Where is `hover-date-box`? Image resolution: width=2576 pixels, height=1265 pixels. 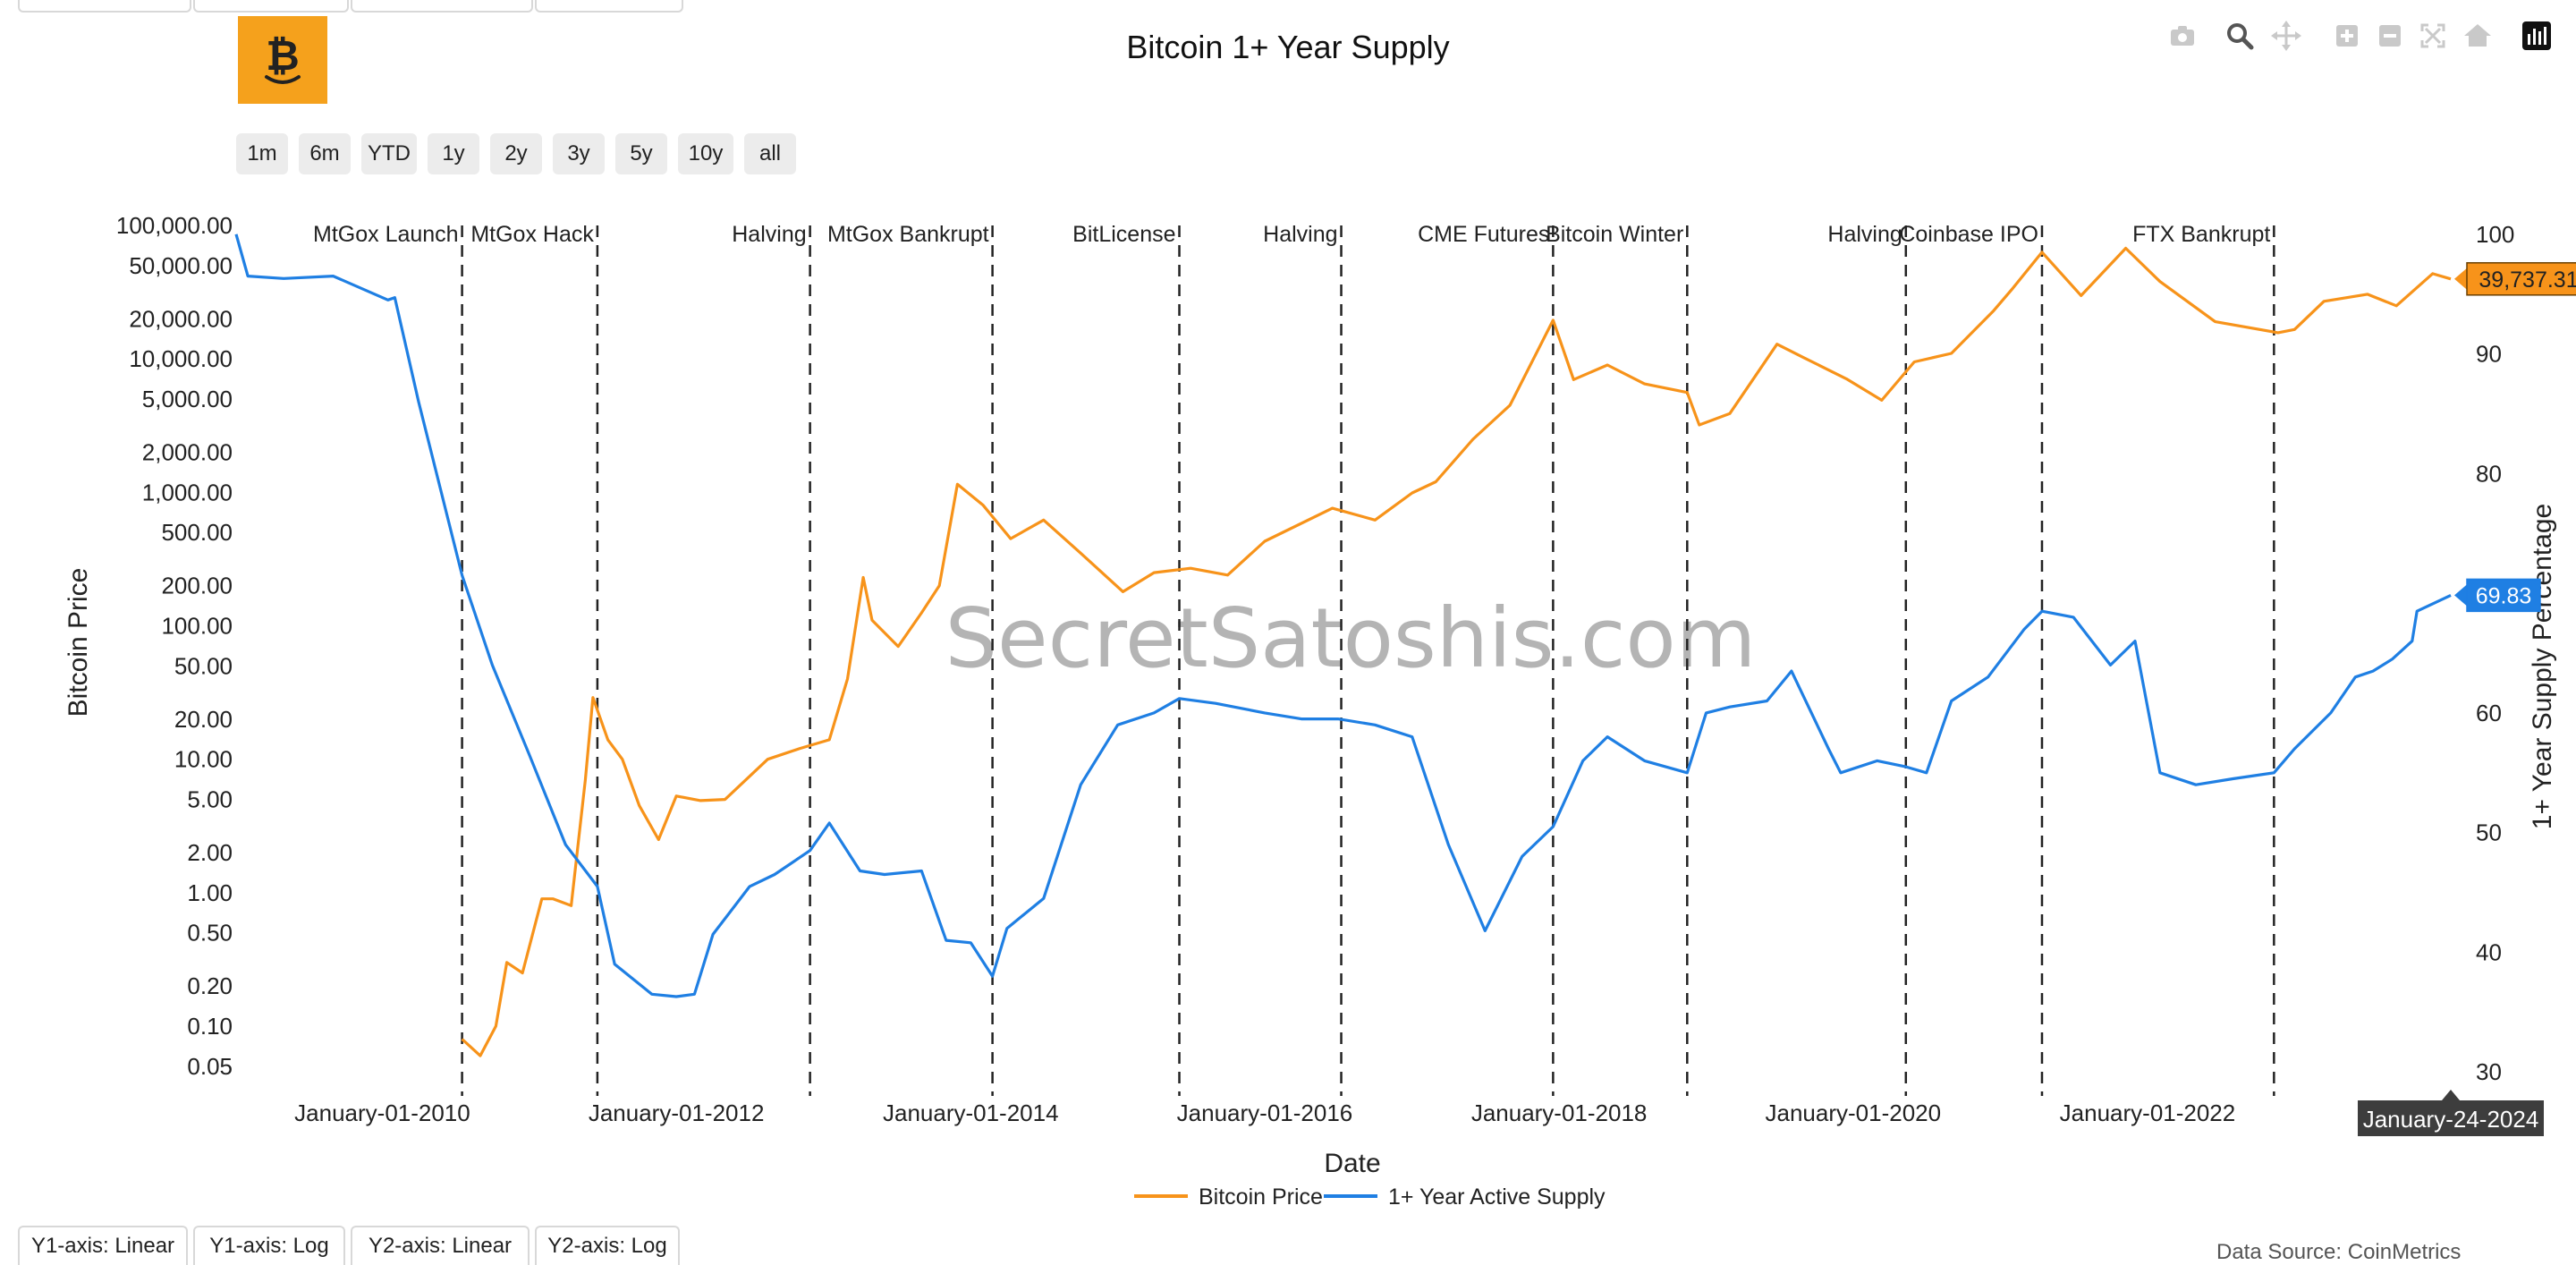
hover-date-box is located at coordinates (2451, 1118).